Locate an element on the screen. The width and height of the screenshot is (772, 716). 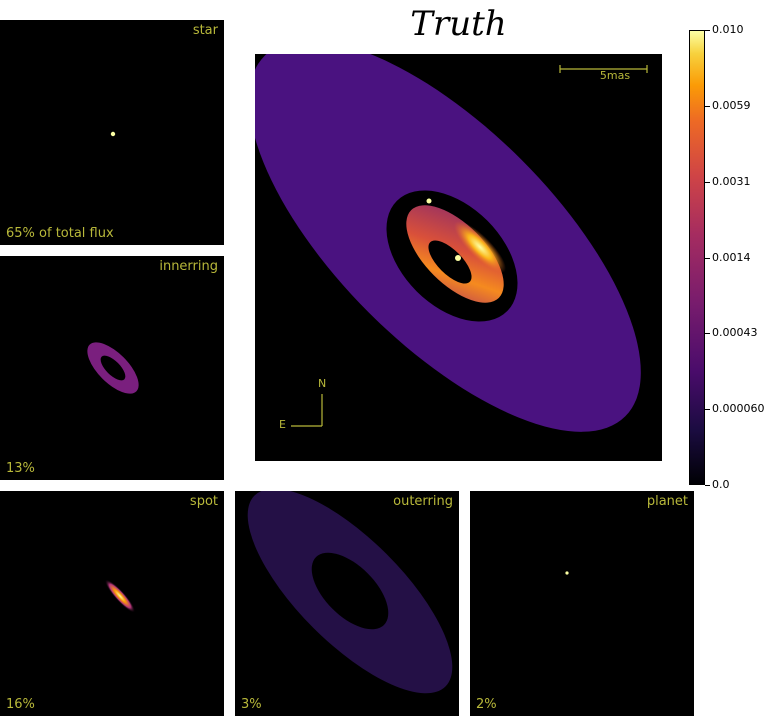
compass-east-label: E is located at coordinates (282, 424).